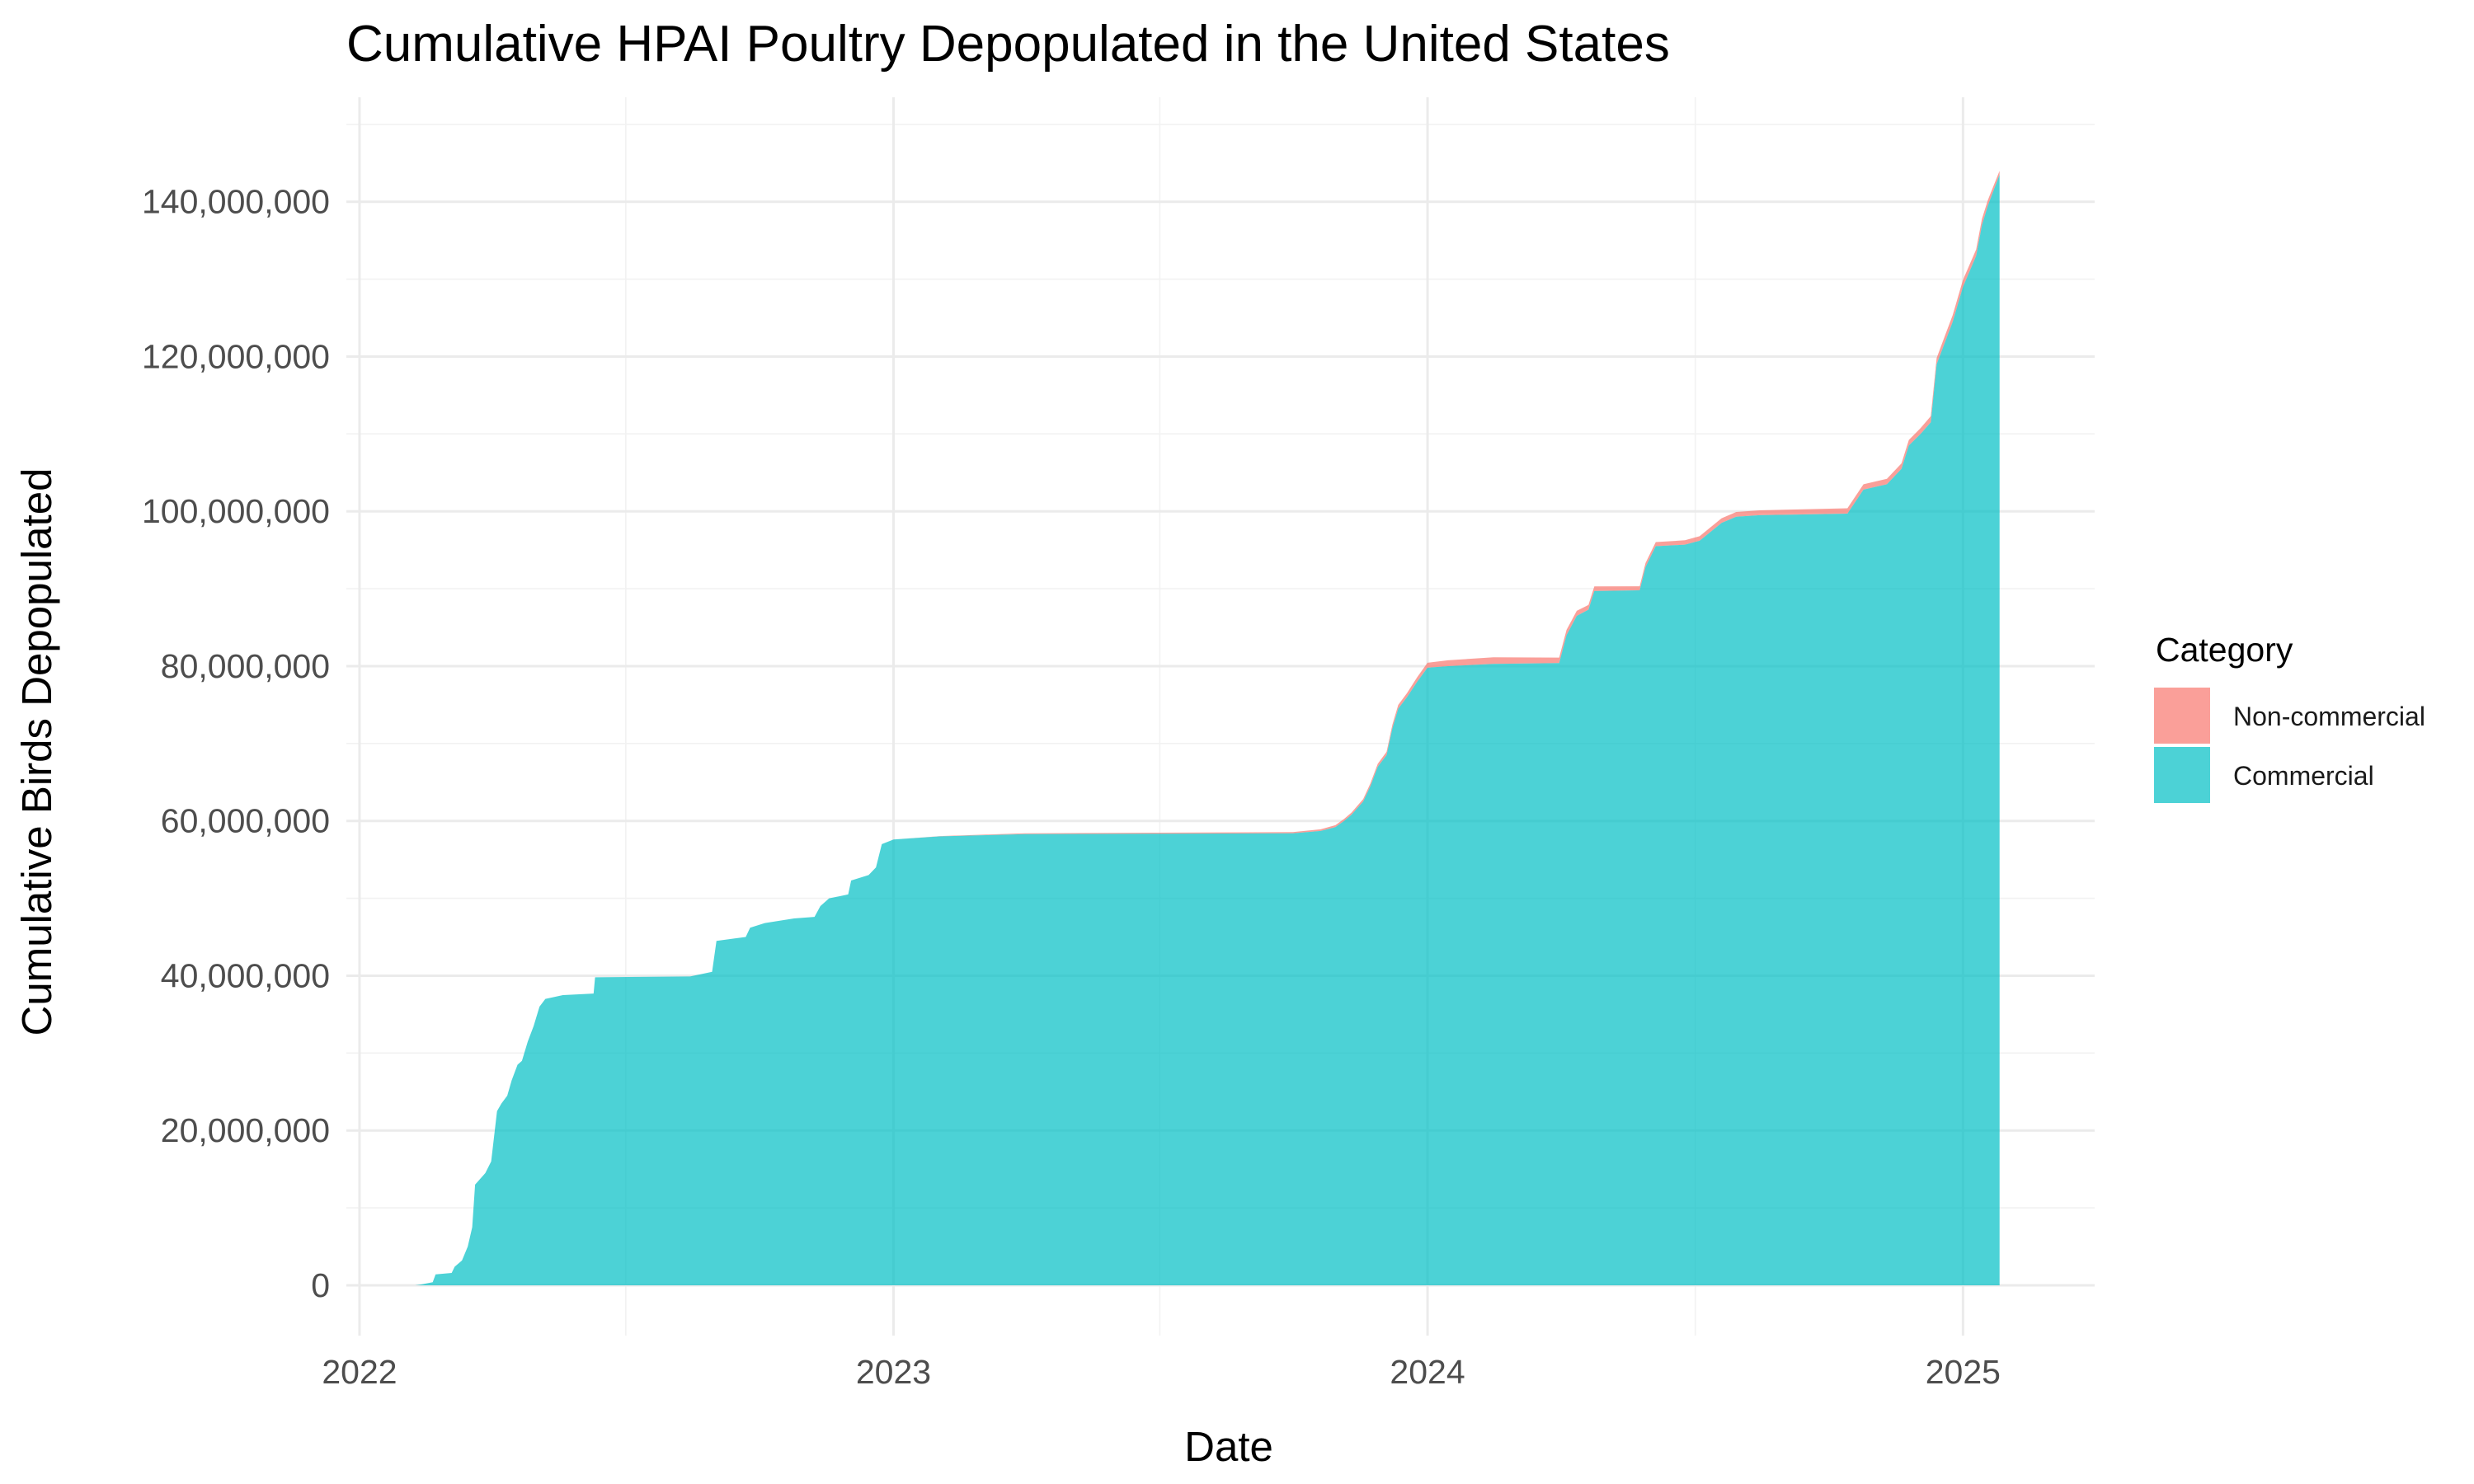 The width and height of the screenshot is (2474, 1484). I want to click on x-tick-label: 2025, so click(1963, 1372).